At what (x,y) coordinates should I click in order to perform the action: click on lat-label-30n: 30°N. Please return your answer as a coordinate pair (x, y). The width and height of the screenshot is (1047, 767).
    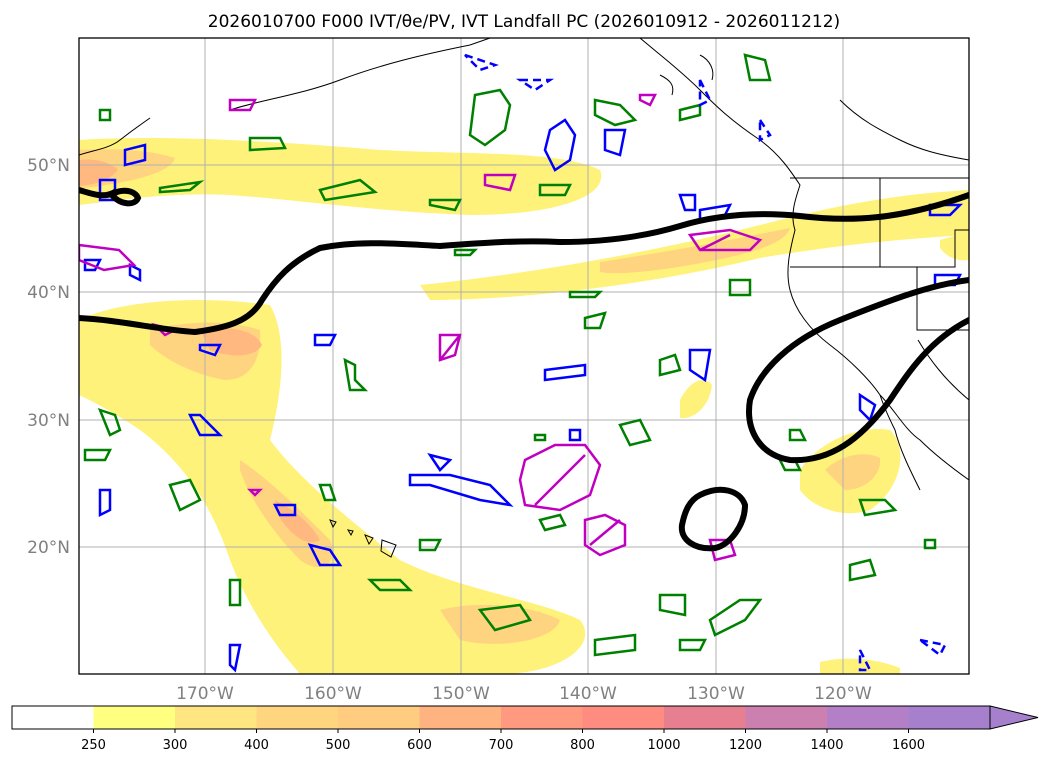
    Looking at the image, I should click on (48, 421).